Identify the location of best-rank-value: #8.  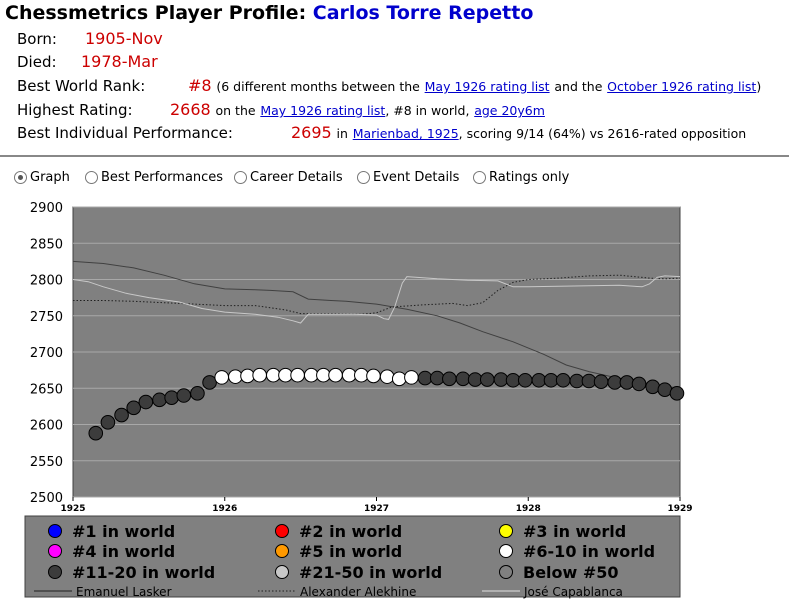
(200, 85).